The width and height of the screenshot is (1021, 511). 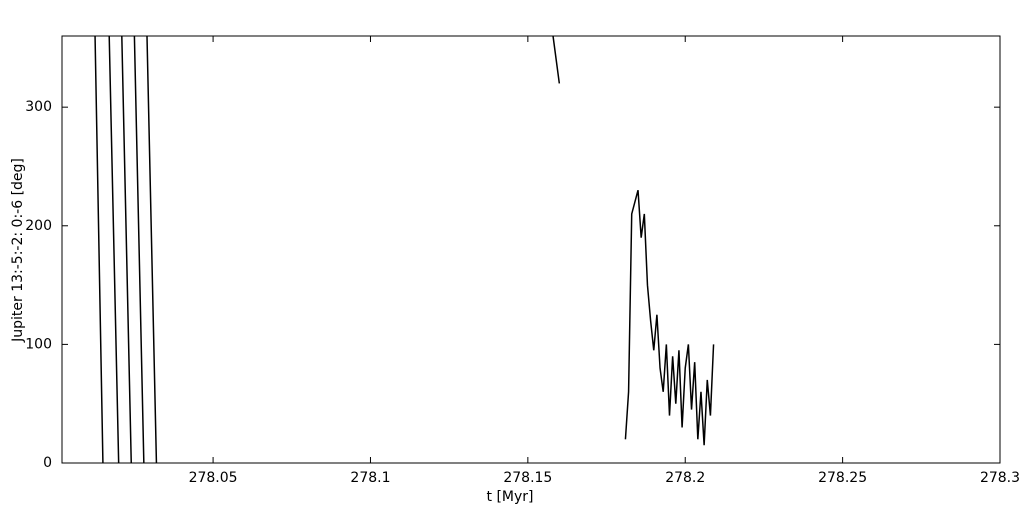 I want to click on x-tick-label: 278.2, so click(x=685, y=478).